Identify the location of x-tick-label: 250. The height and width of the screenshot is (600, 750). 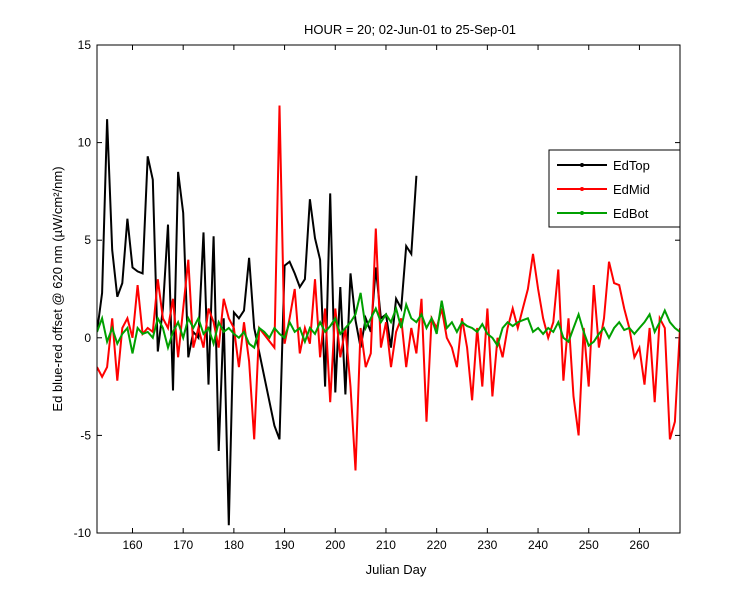
(589, 545).